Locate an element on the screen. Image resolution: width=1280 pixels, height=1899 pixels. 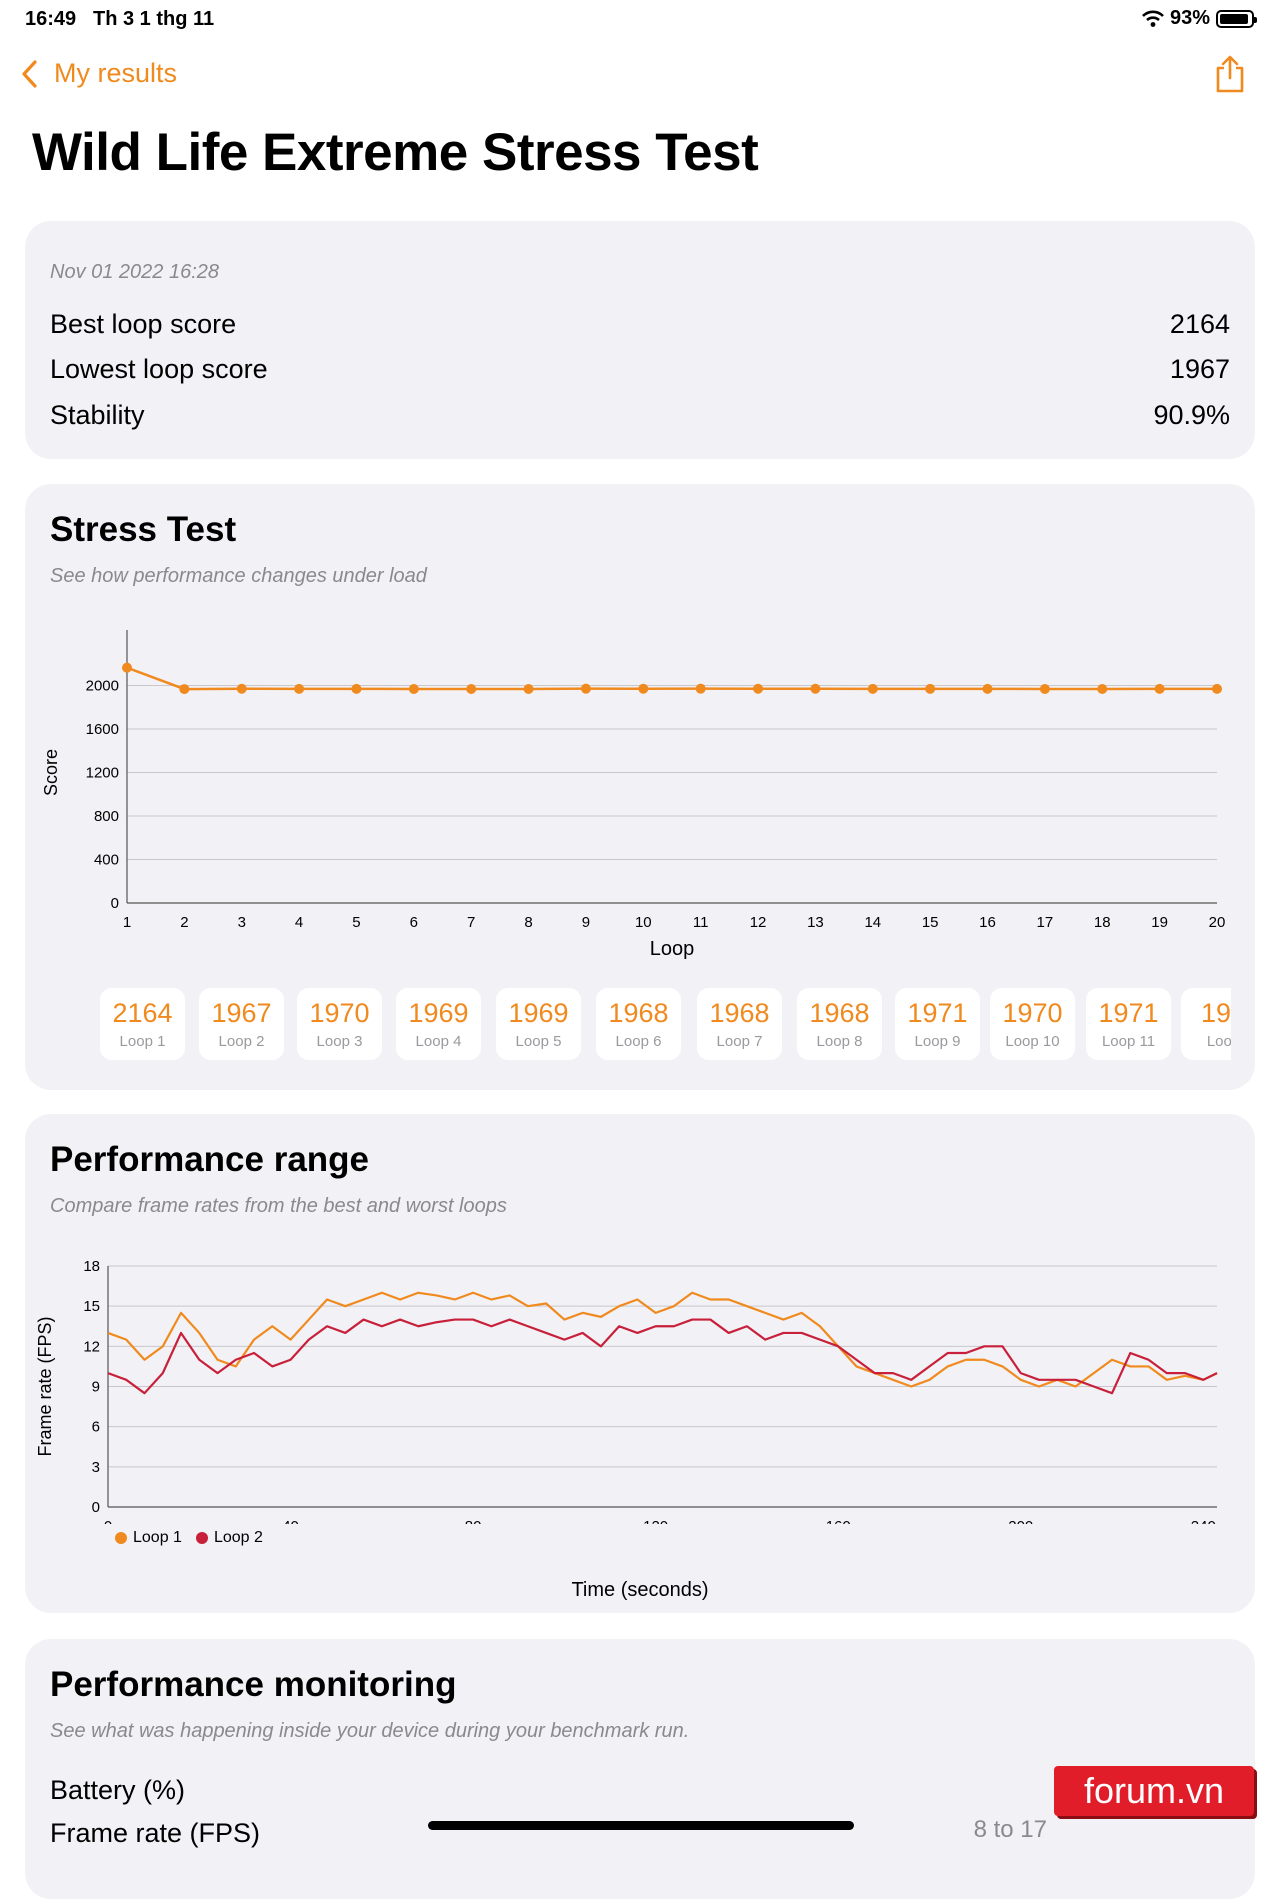
x-tick-label: 2 is located at coordinates (184, 922).